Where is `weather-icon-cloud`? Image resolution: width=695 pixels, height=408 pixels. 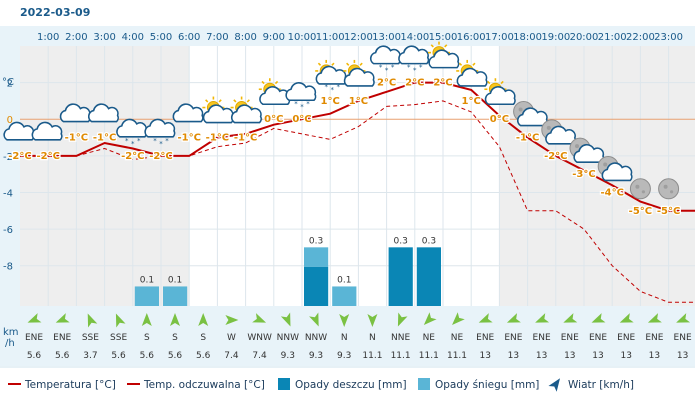
weather-icon-cloud is located at coordinates (188, 113).